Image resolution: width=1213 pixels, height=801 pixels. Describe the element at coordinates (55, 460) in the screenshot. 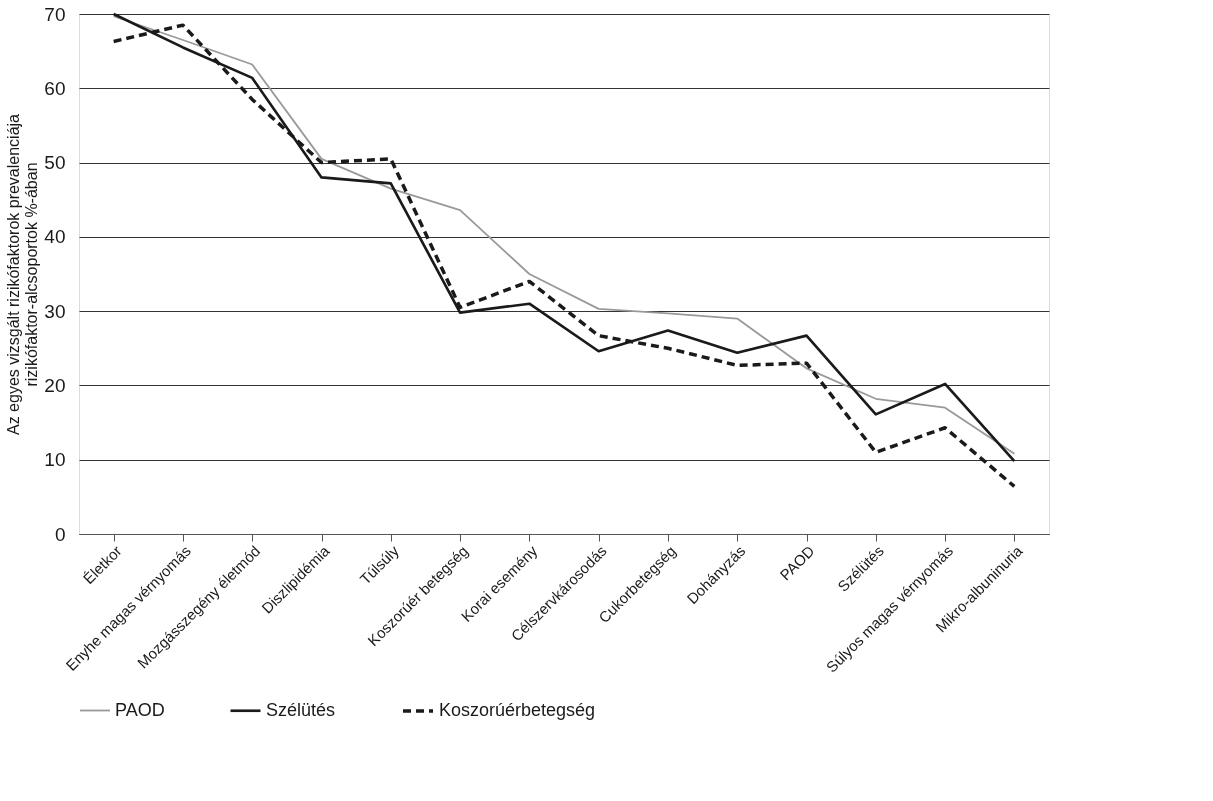

I see `y-tick-label: 10` at that location.